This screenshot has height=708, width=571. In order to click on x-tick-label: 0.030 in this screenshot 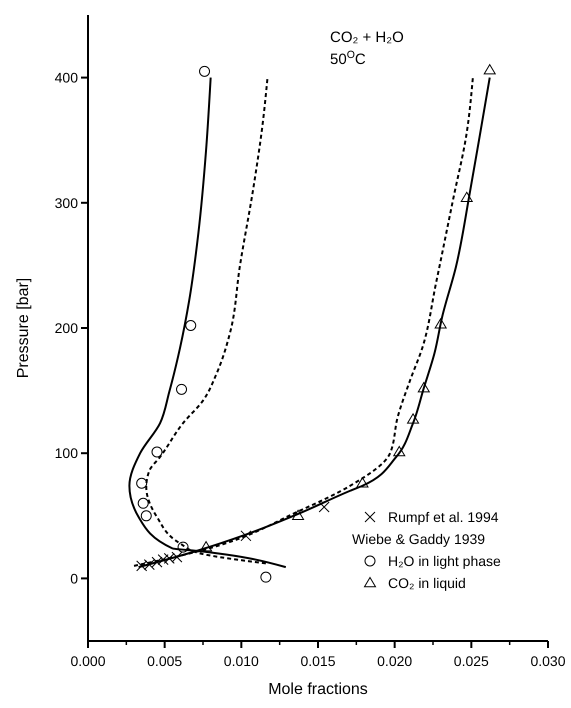, I will do `click(548, 661)`.